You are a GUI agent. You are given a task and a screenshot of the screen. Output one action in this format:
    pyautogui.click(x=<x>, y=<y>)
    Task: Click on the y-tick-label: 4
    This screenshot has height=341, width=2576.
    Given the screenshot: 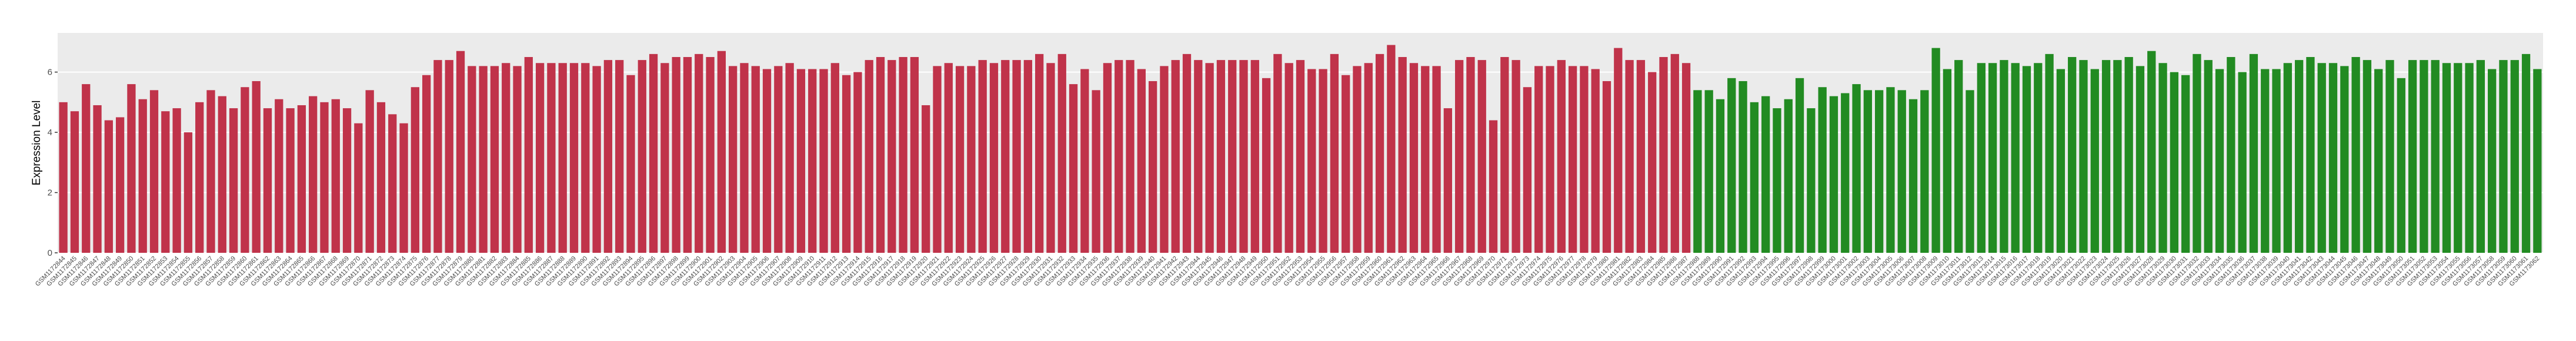 What is the action you would take?
    pyautogui.click(x=50, y=133)
    